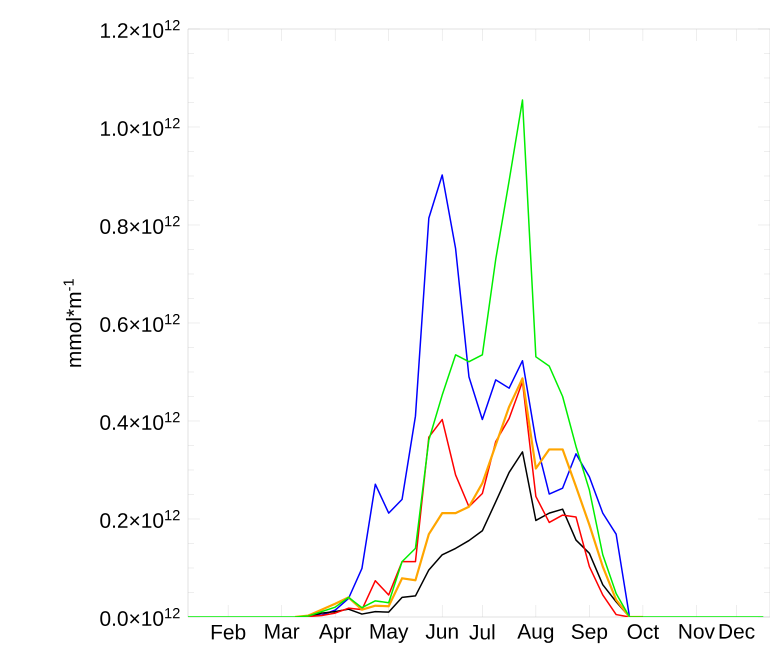 The image size is (770, 661). I want to click on x-tick-label: Dec, so click(737, 631).